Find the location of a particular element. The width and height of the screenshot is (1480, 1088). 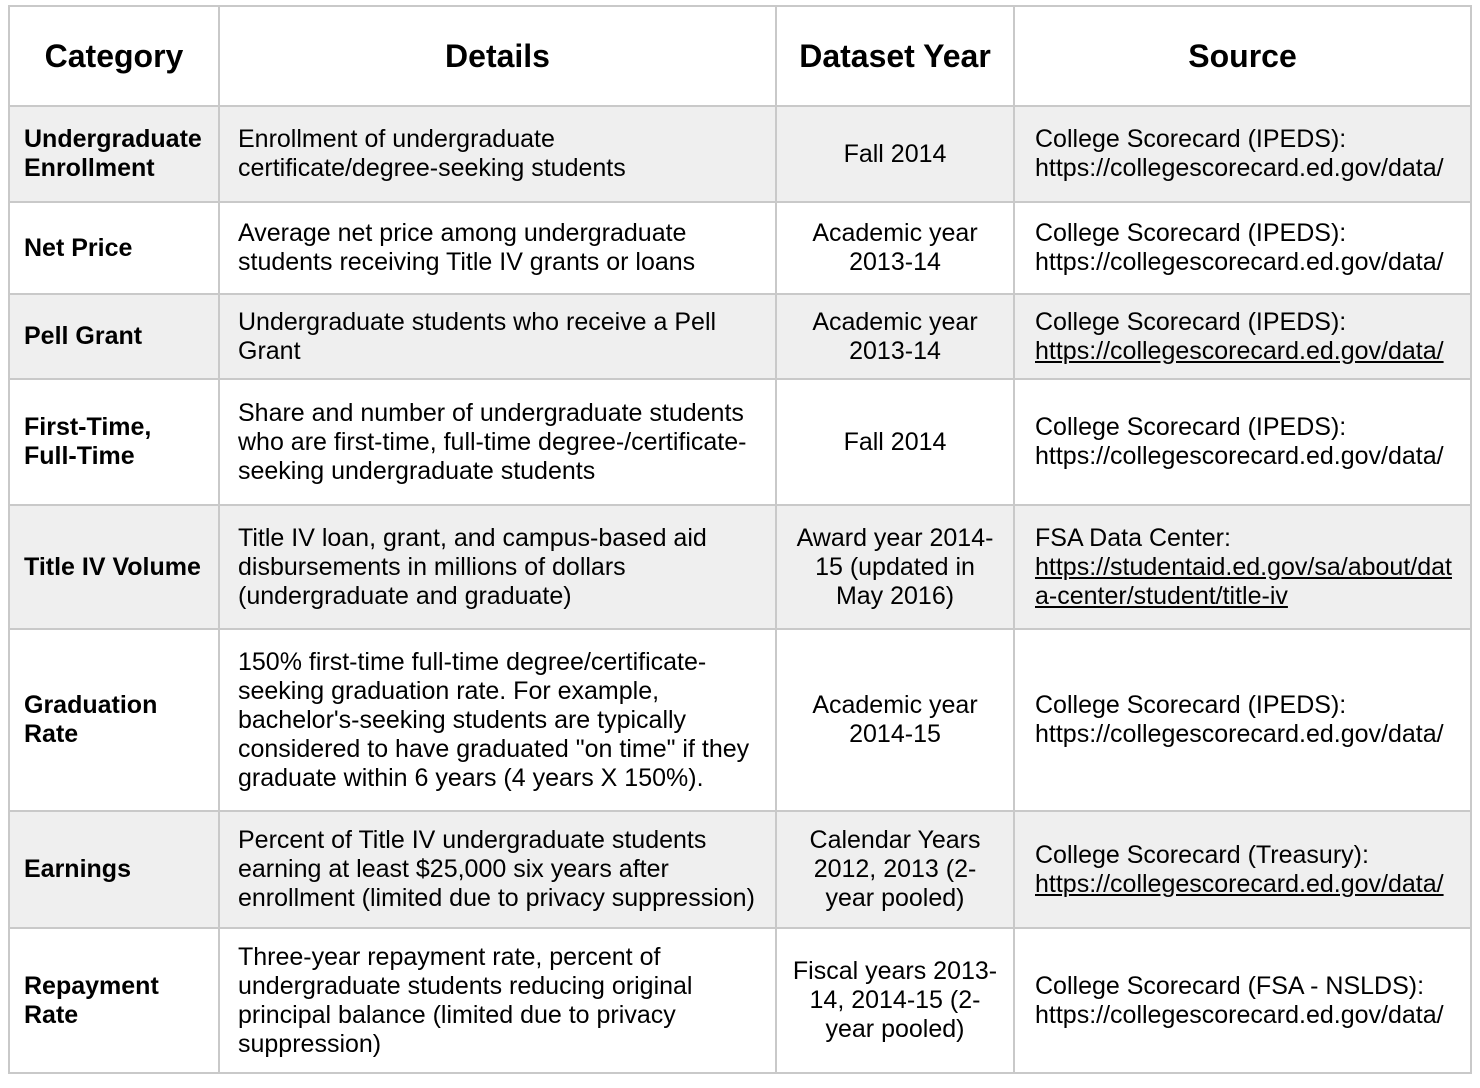

column-header-category: Category is located at coordinates (114, 56).